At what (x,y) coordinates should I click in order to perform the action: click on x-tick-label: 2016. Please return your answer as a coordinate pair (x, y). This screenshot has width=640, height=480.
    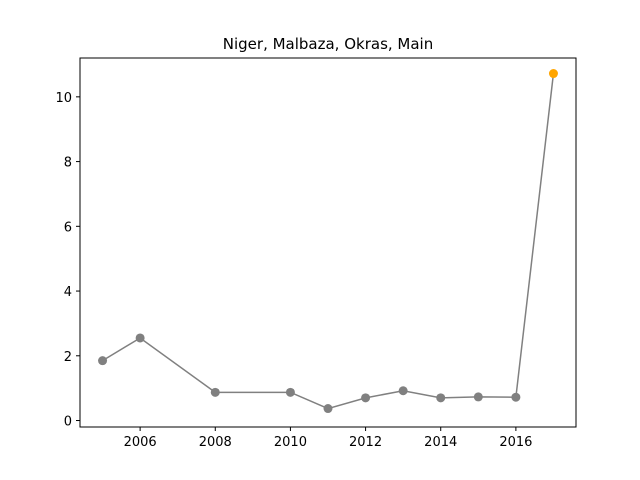
    Looking at the image, I should click on (515, 442).